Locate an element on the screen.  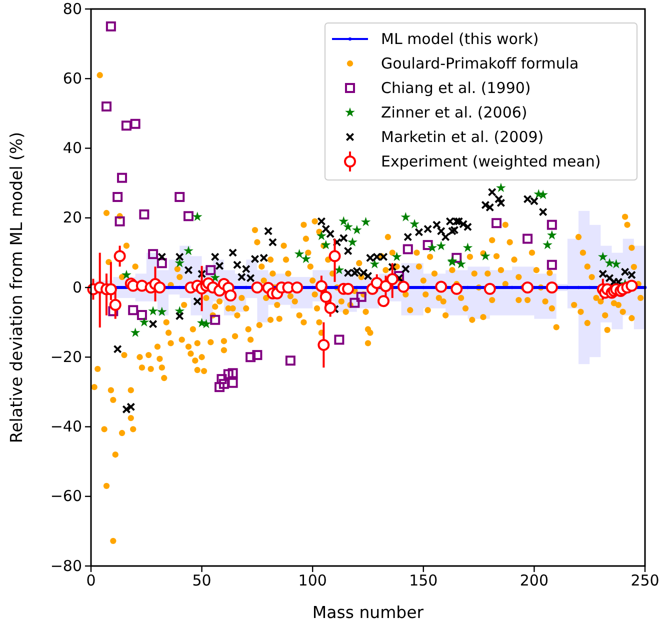
y-tick-label: −60 is located at coordinates (66, 496).